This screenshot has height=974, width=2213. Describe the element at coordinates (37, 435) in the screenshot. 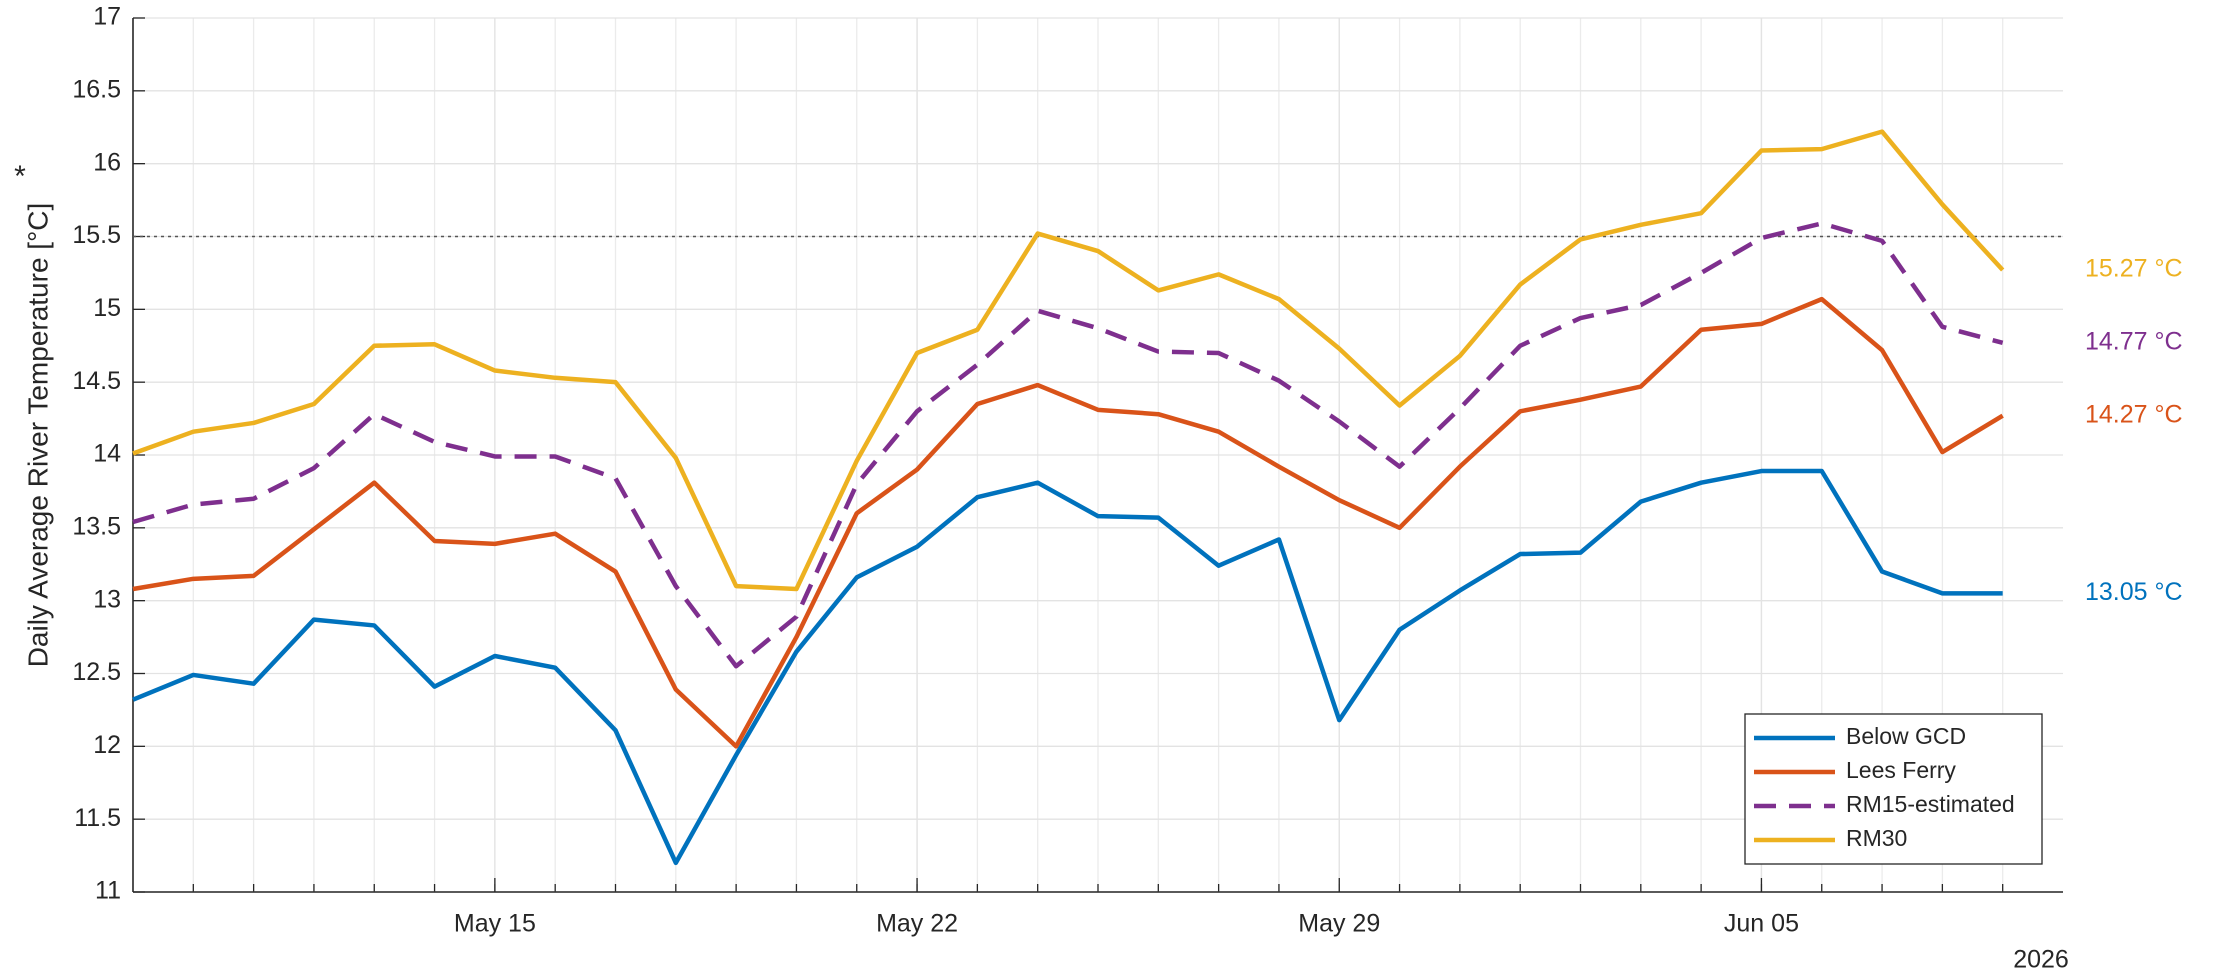

I see `y-axis-label: Daily Average River Temperature [°C]` at that location.